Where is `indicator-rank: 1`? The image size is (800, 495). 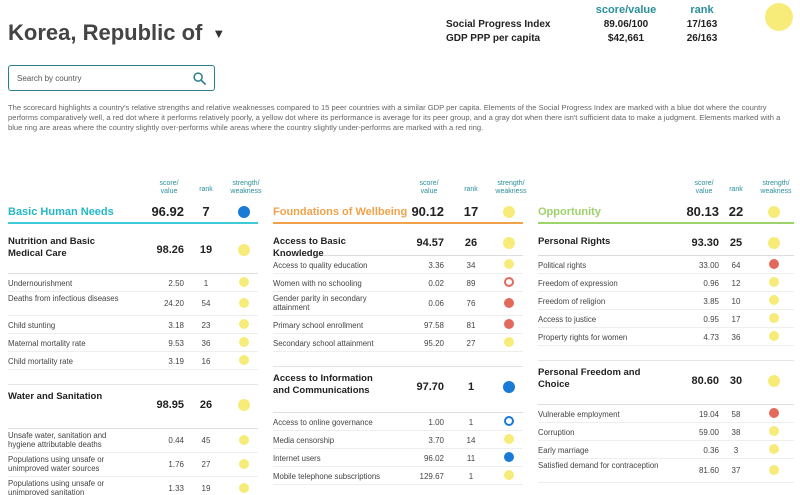
indicator-rank: 1 is located at coordinates (206, 283).